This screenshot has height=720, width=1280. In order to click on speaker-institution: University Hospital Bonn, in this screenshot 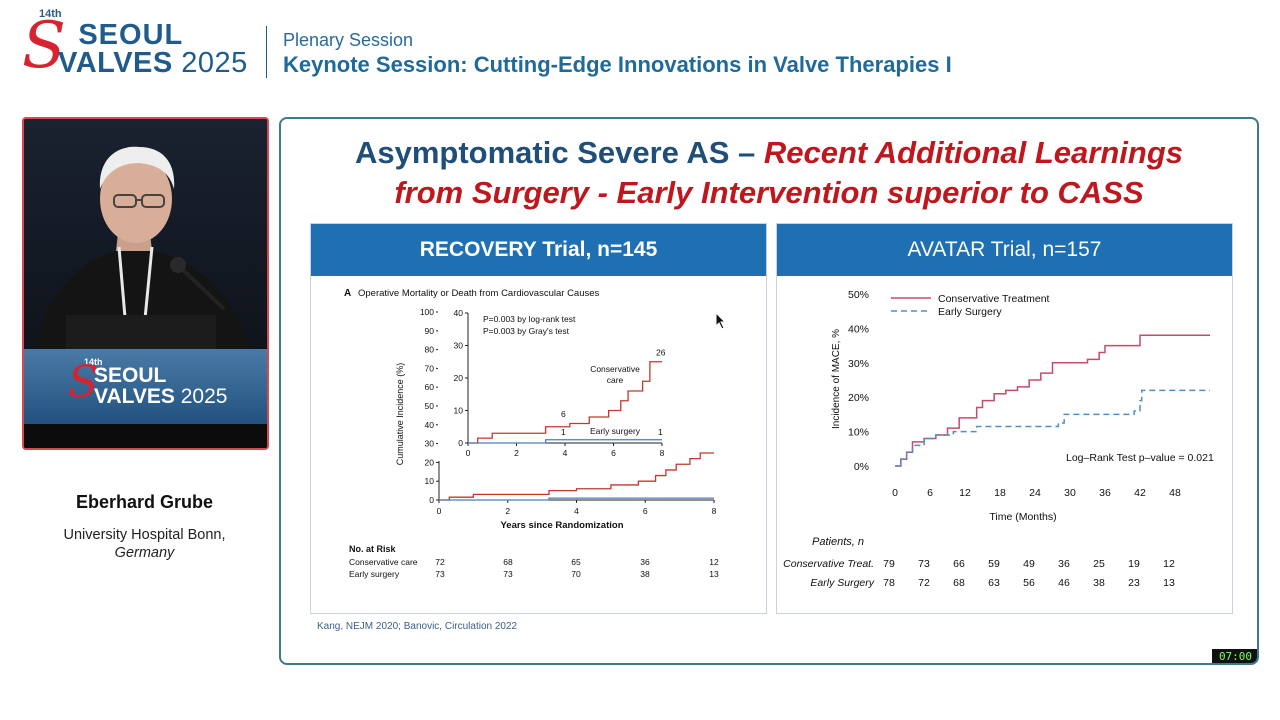, I will do `click(144, 535)`.